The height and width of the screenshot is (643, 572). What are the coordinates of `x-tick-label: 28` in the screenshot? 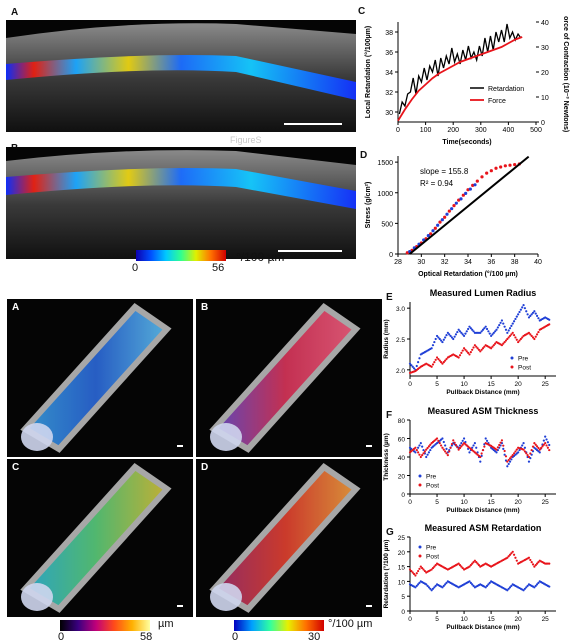 It's located at (398, 262).